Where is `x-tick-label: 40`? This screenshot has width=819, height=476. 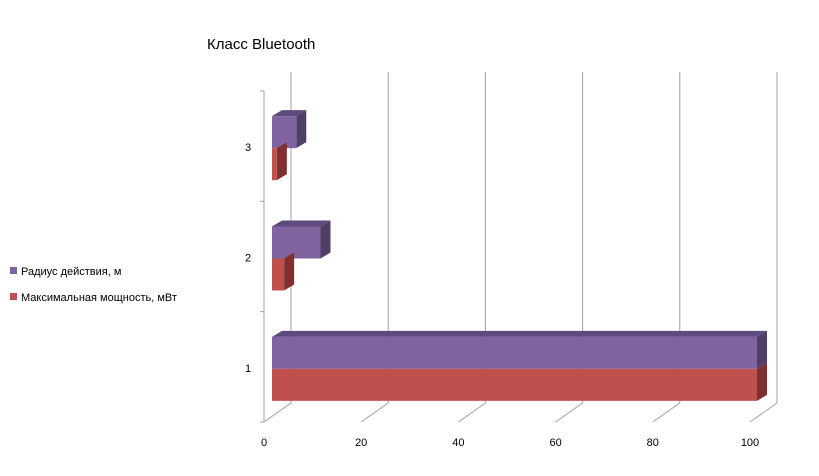
x-tick-label: 40 is located at coordinates (458, 443).